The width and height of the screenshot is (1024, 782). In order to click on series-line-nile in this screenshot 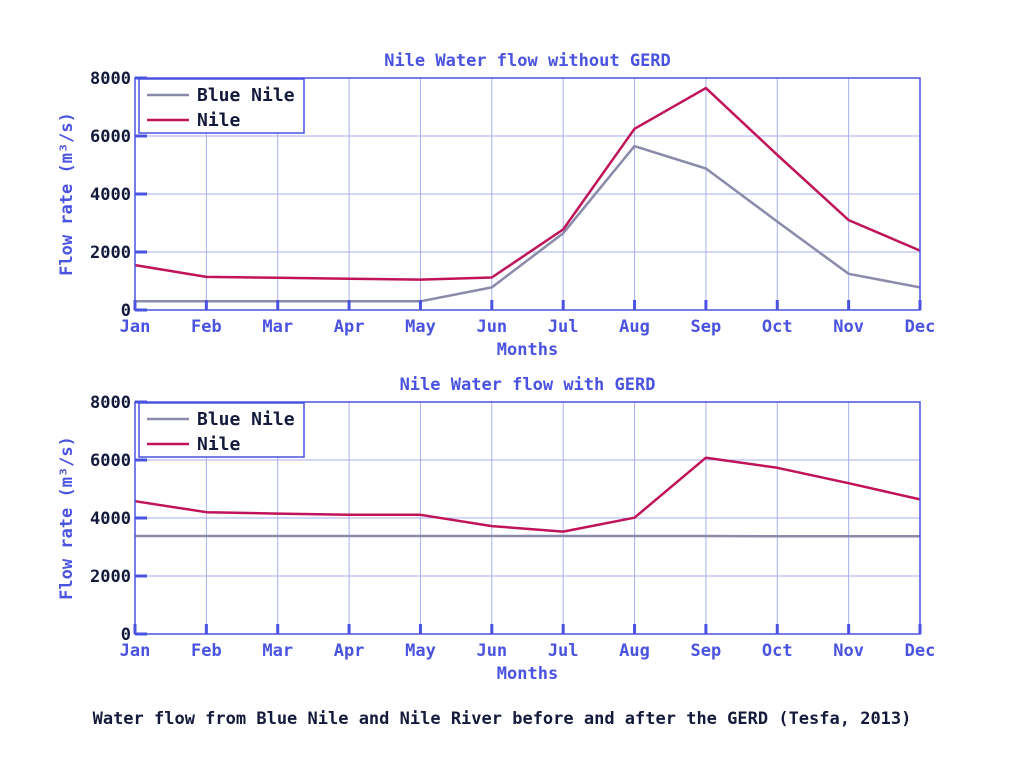, I will do `click(527, 494)`.